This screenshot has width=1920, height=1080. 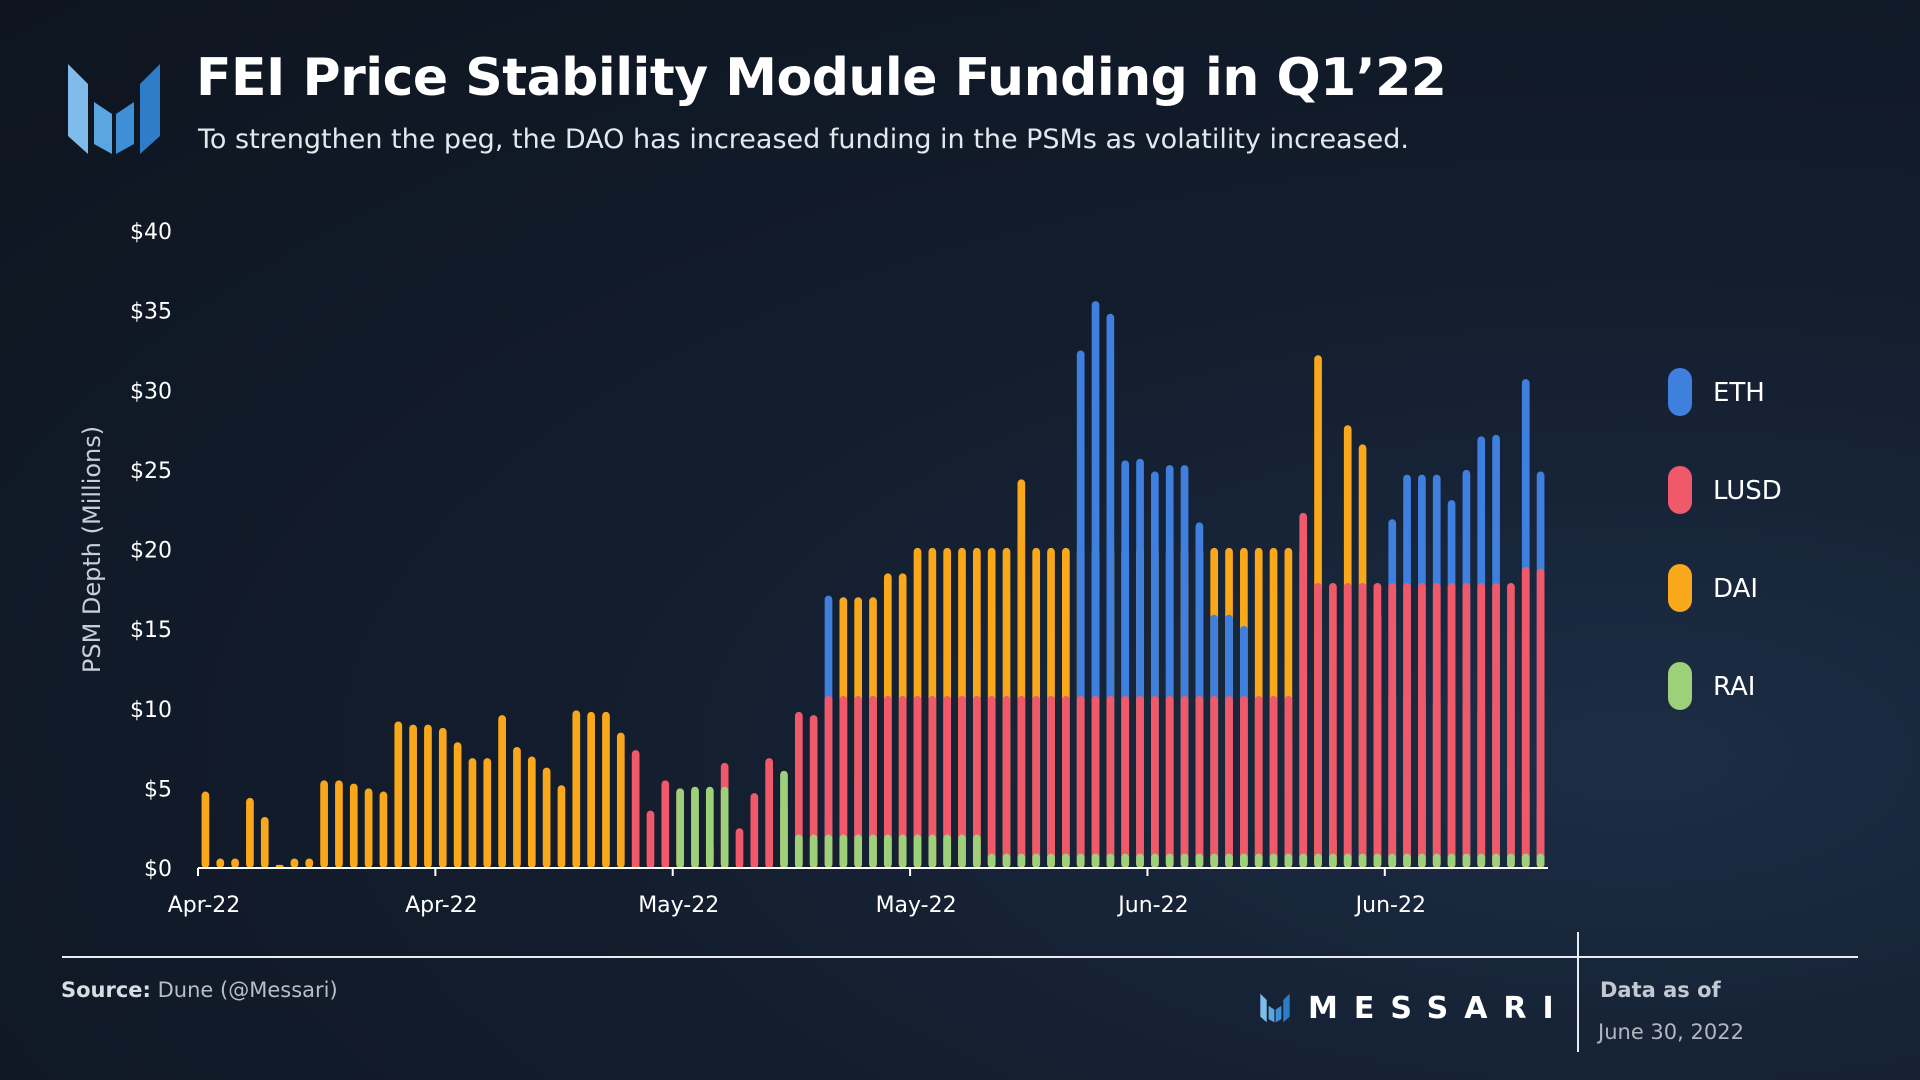 What do you see at coordinates (1725, 539) in the screenshot?
I see `legend: ETH LUSD DAI RAI` at bounding box center [1725, 539].